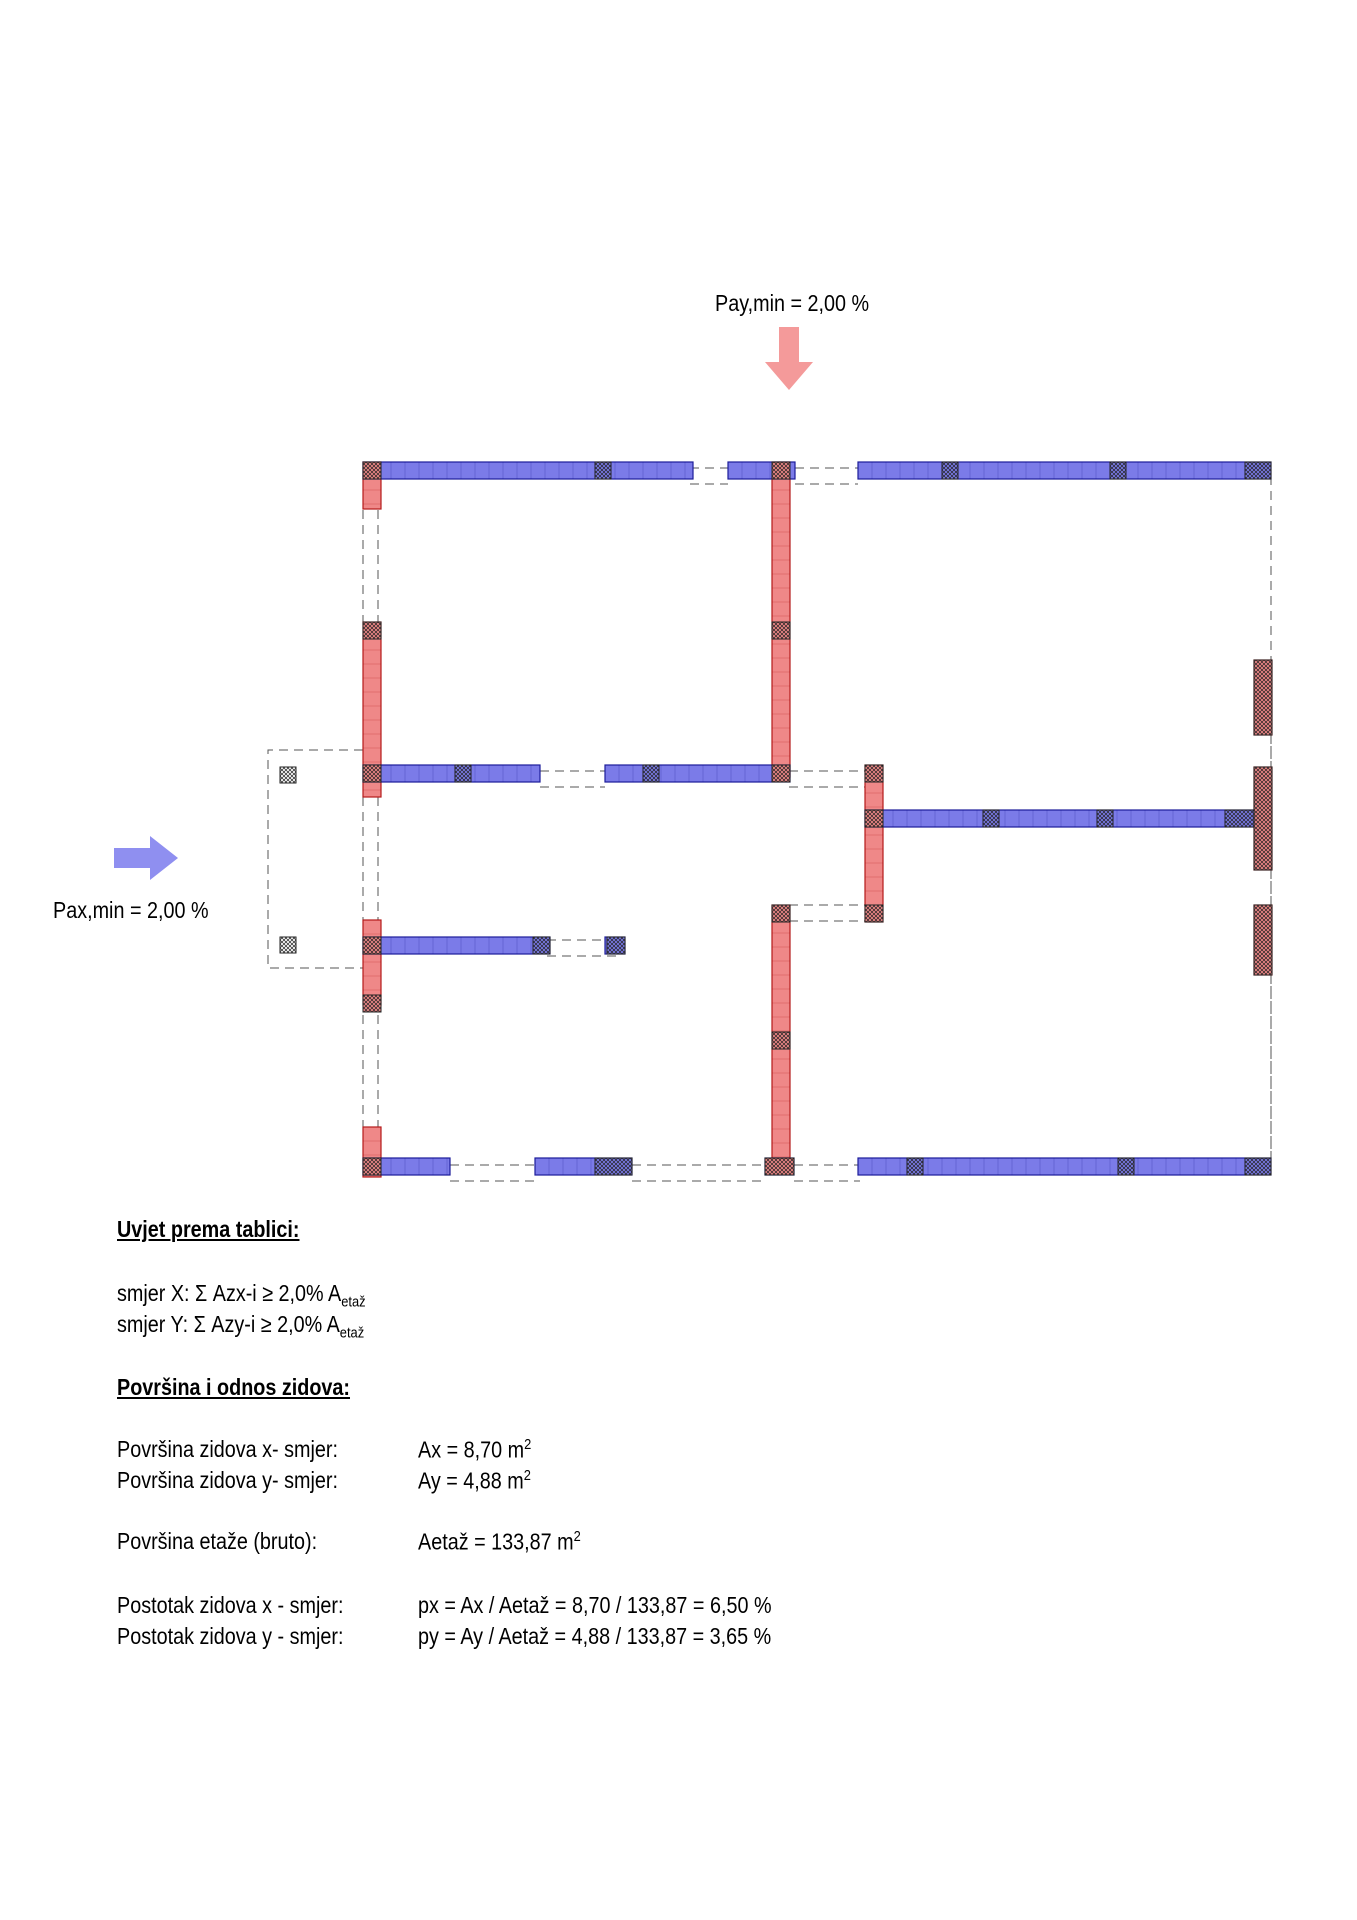 The width and height of the screenshot is (1357, 1920). What do you see at coordinates (131, 910) in the screenshot?
I see `pax-min-label: Pax,min = 2,00 %` at bounding box center [131, 910].